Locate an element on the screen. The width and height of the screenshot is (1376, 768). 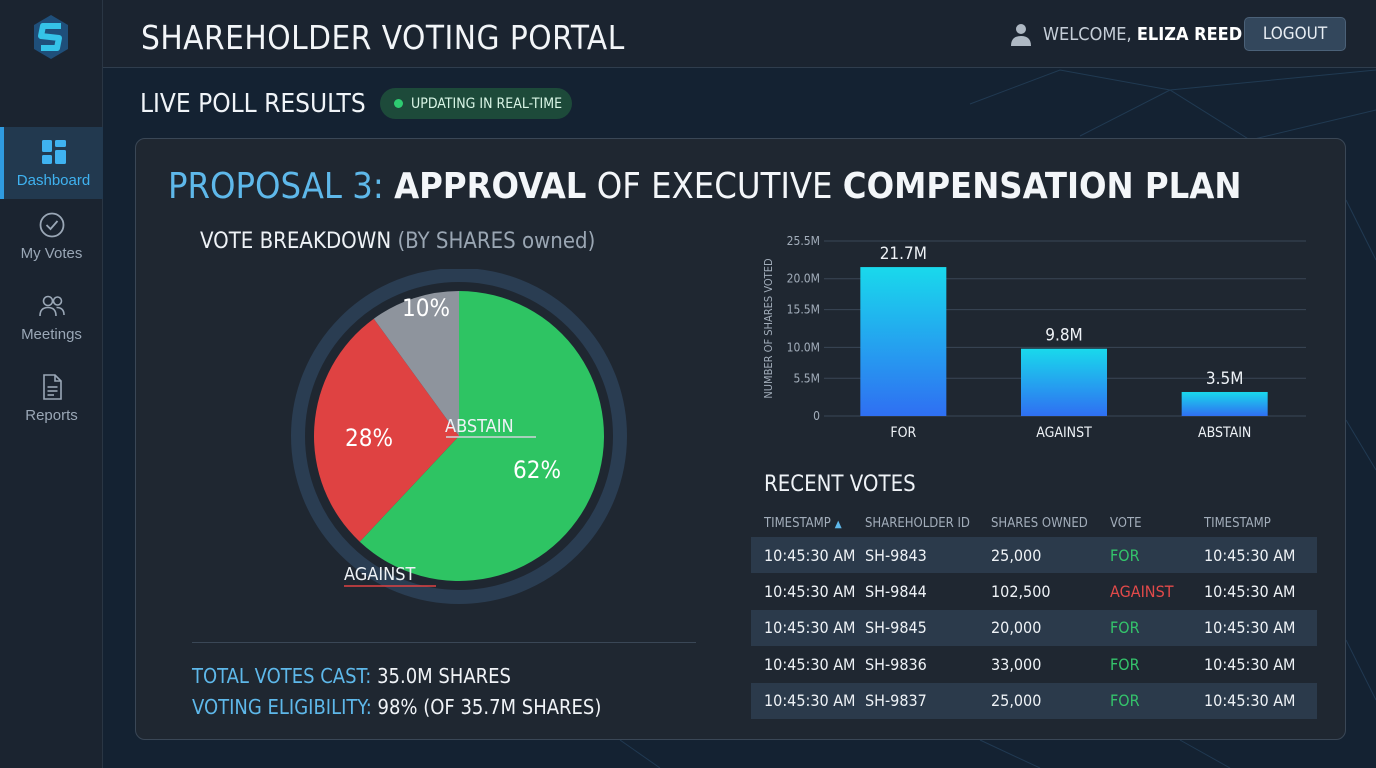
x-tick-label: ABSTAIN is located at coordinates (1224, 433).